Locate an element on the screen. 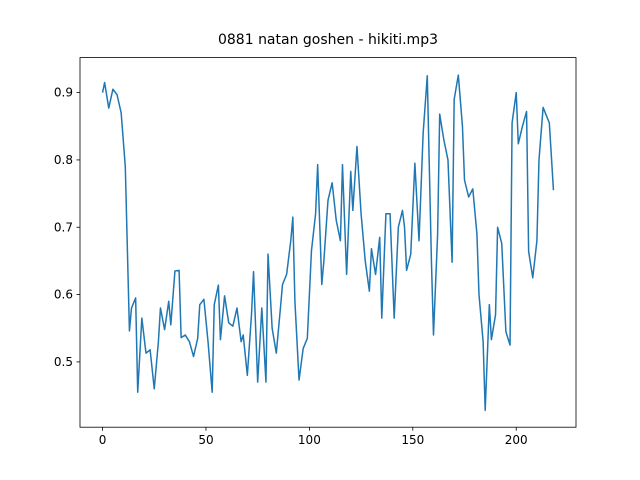 The height and width of the screenshot is (480, 640). y-tick-label: 0.9 is located at coordinates (63, 93).